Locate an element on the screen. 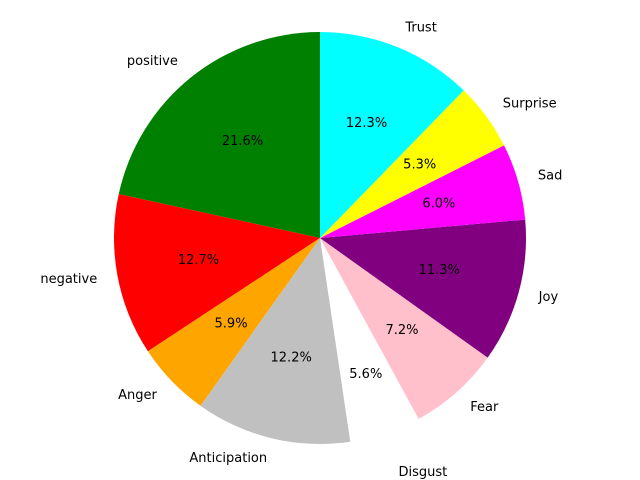  pie-slice-anger is located at coordinates (233, 322).